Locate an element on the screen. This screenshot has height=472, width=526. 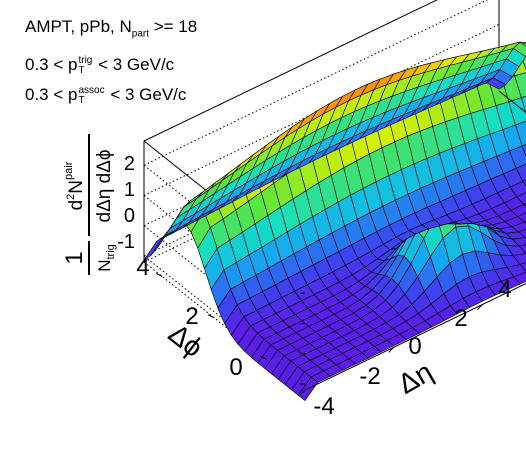
annotation-line-2: 0.3 < p trig T < 3 GeV/c is located at coordinates (100, 65).